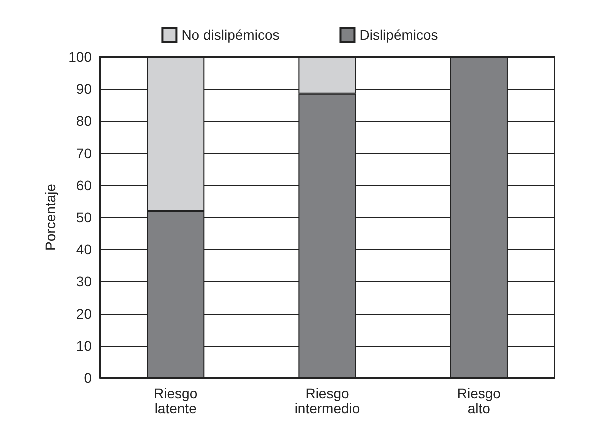 The height and width of the screenshot is (435, 600). Describe the element at coordinates (50, 217) in the screenshot. I see `y-axis-title: Porcentaje` at that location.